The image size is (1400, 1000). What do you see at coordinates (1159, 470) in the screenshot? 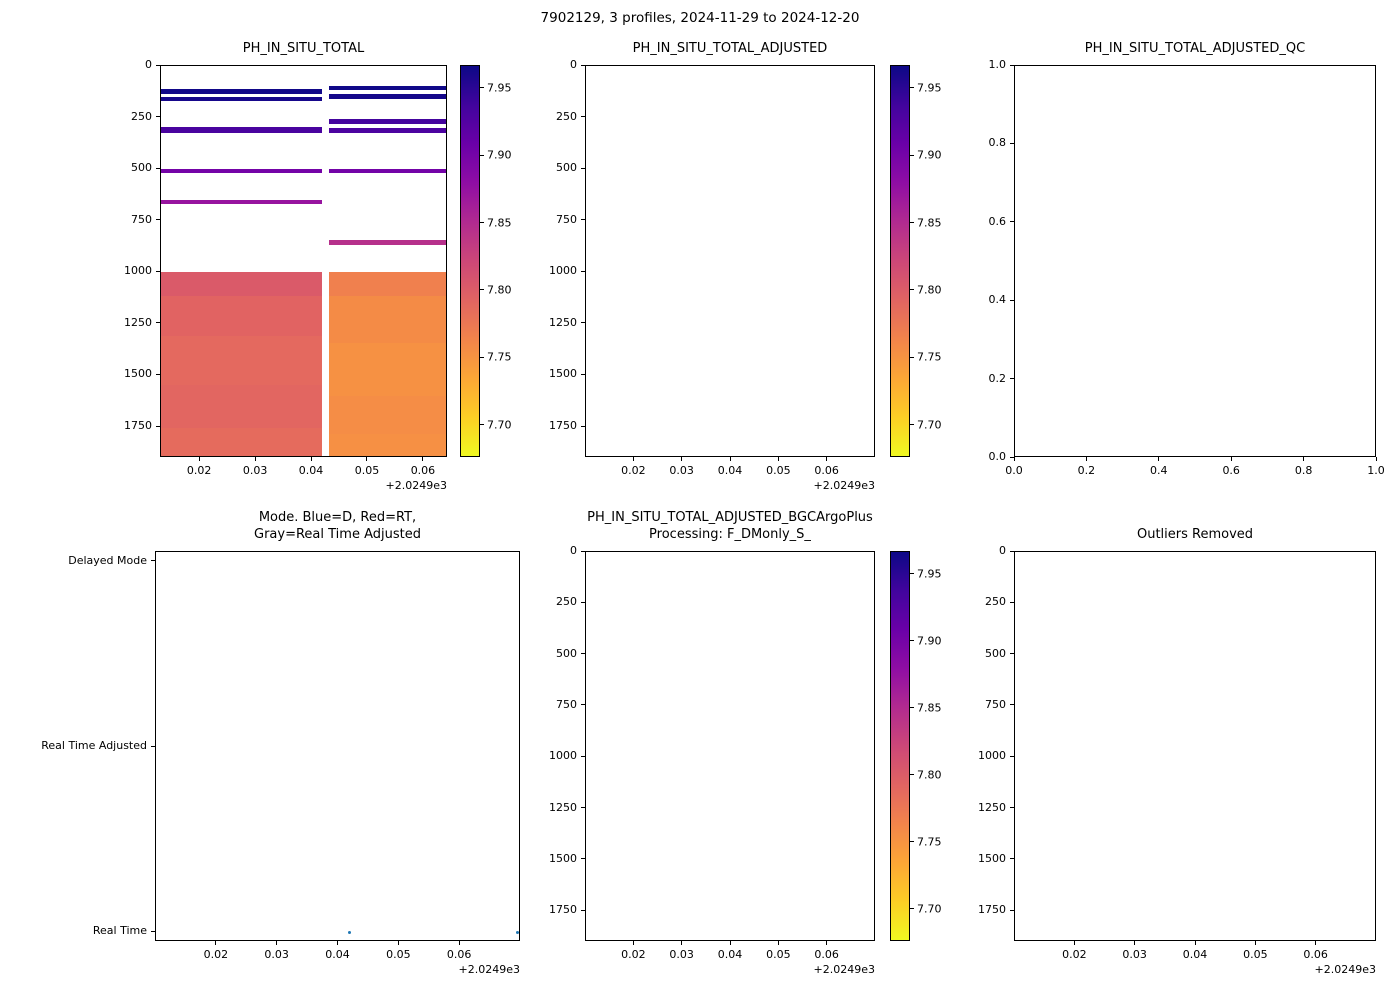
I see `x-tick-label: 0.4` at bounding box center [1159, 470].